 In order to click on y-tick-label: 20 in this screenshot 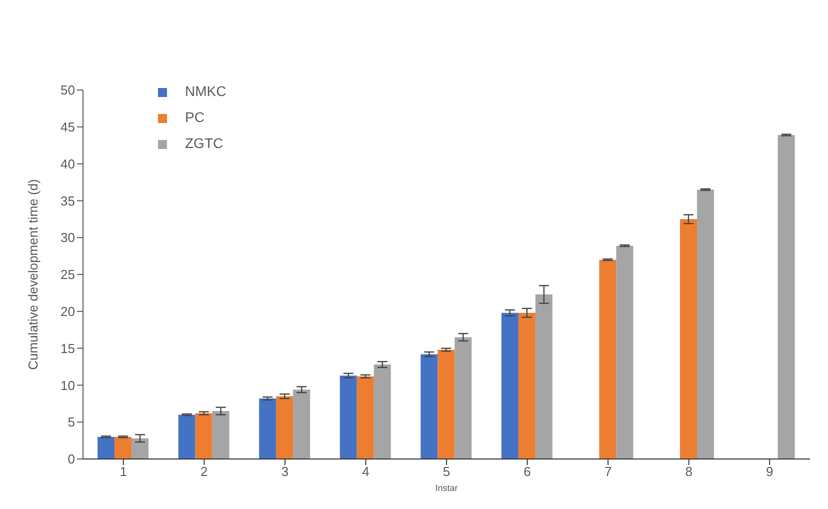, I will do `click(67, 312)`.